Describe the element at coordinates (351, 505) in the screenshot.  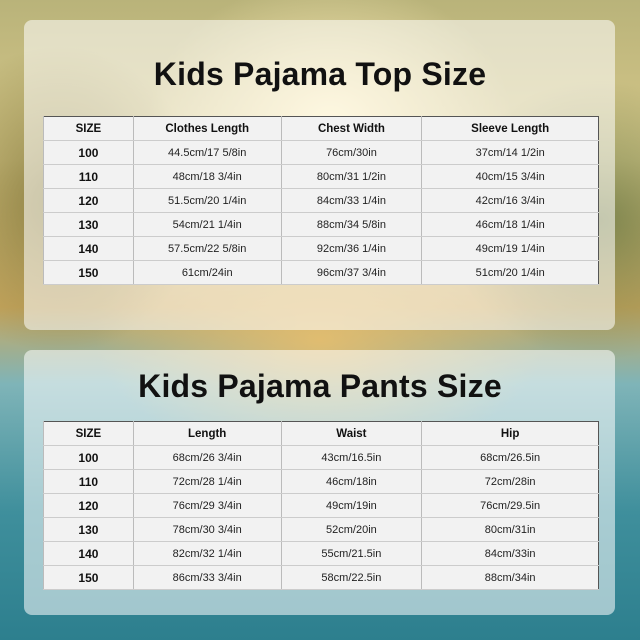
I see `measurement-cell: 49cm/19in` at that location.